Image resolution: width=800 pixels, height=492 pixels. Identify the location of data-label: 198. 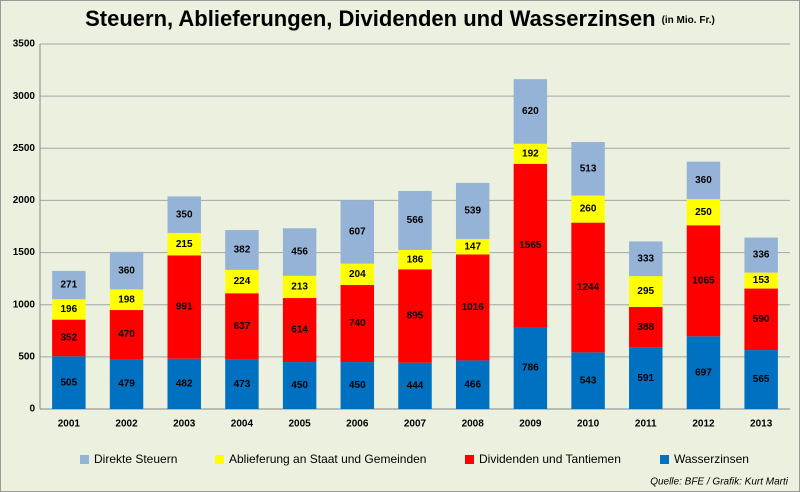
(126, 299).